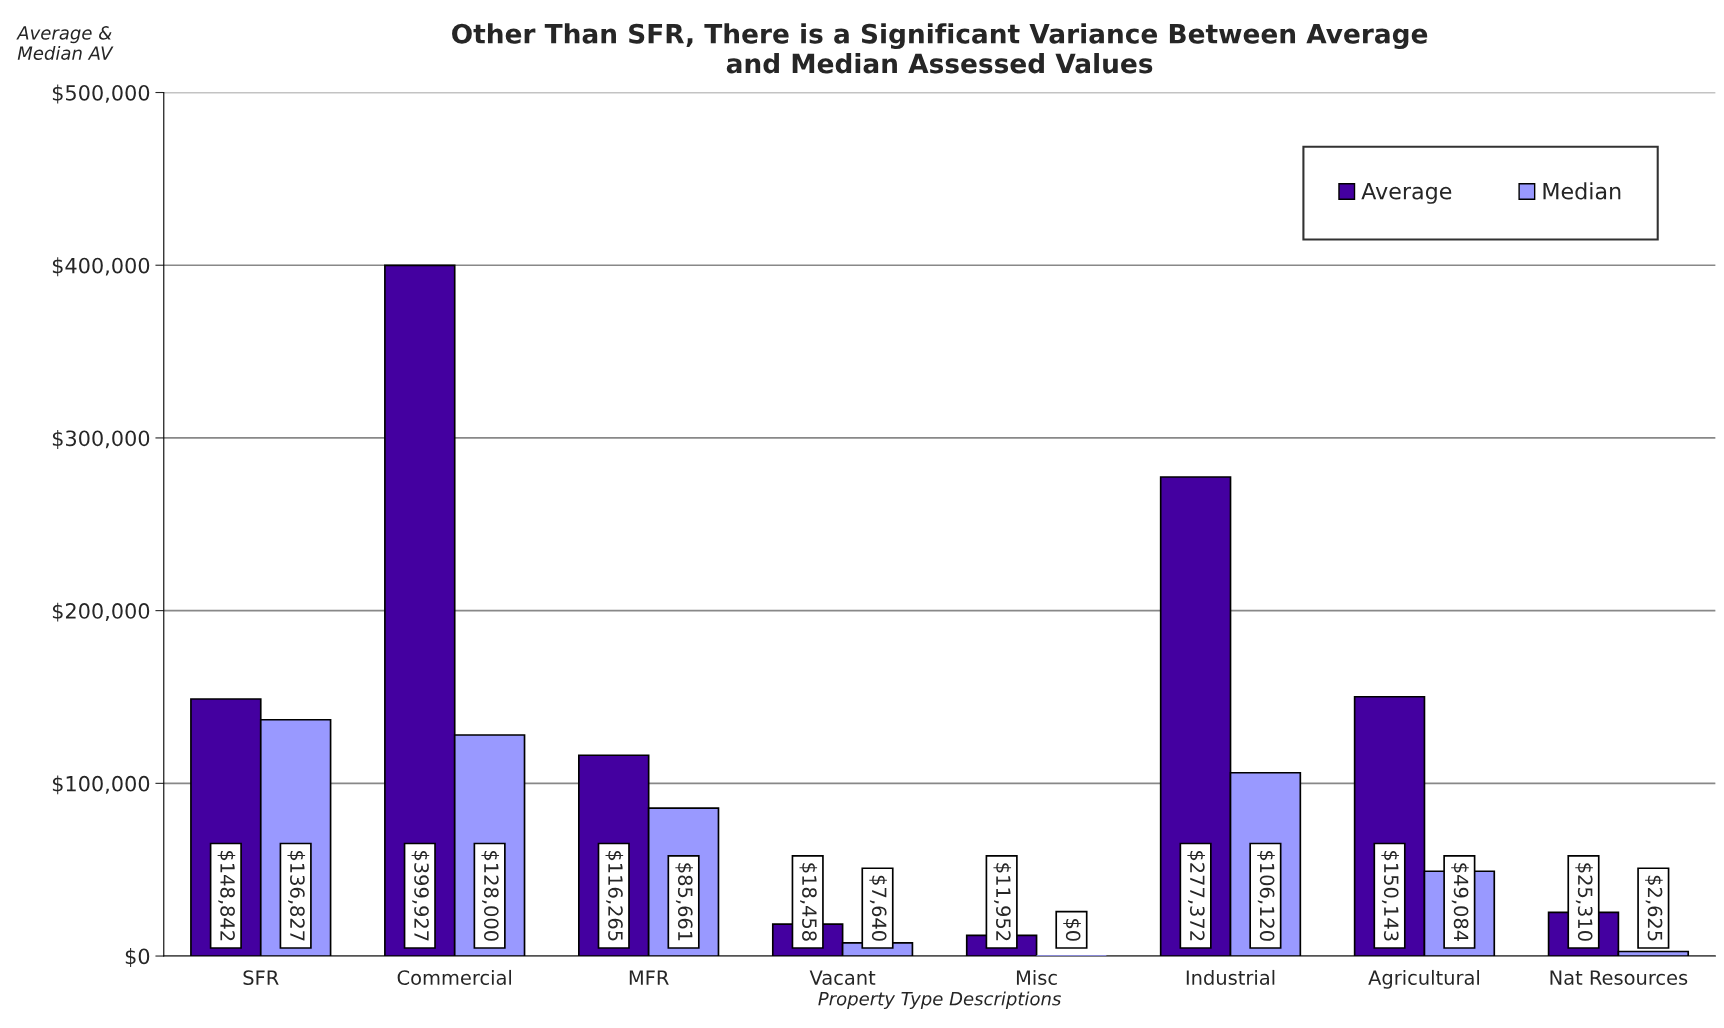 This screenshot has width=1724, height=1028. What do you see at coordinates (1230, 977) in the screenshot?
I see `x-tick-label: Industrial` at bounding box center [1230, 977].